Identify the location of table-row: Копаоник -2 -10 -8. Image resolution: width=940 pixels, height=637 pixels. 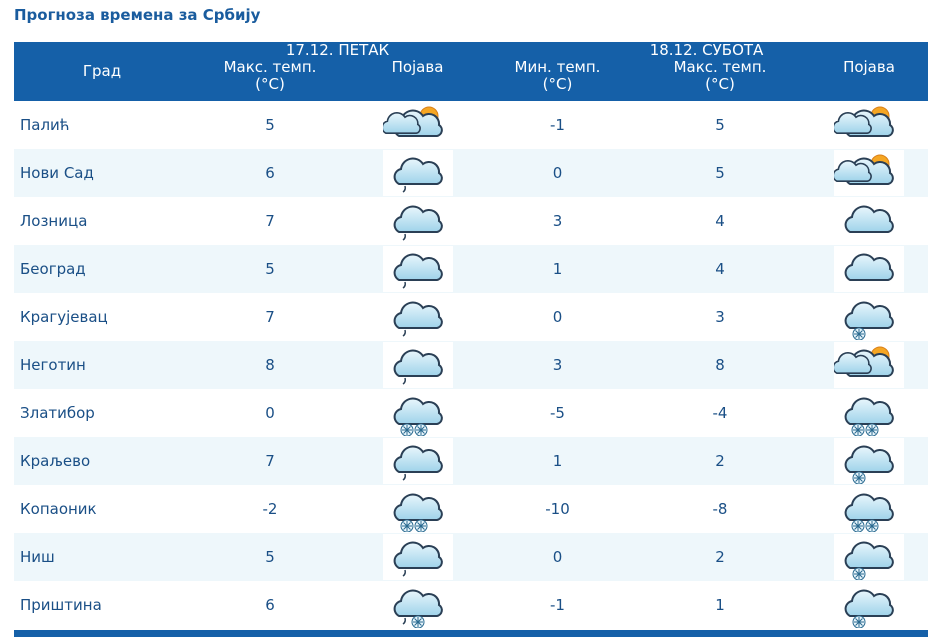
(471, 509).